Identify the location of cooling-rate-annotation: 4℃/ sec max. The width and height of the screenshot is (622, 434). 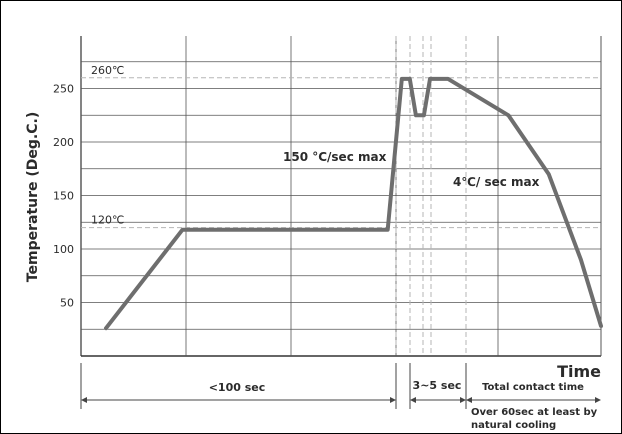
(496, 182).